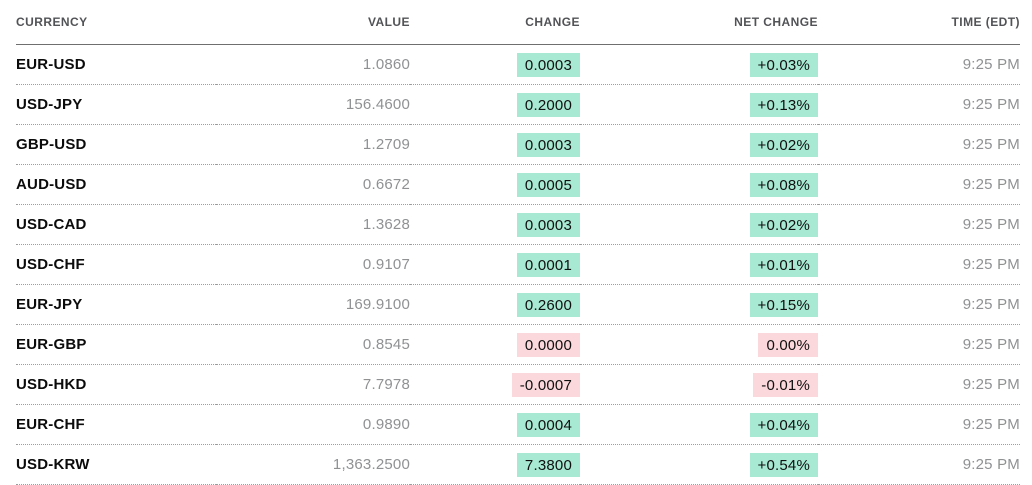 The height and width of the screenshot is (485, 1032). I want to click on table-row: GBP-USD 1.2709 0.0003 +0.02% 9:25 PM, so click(518, 144).